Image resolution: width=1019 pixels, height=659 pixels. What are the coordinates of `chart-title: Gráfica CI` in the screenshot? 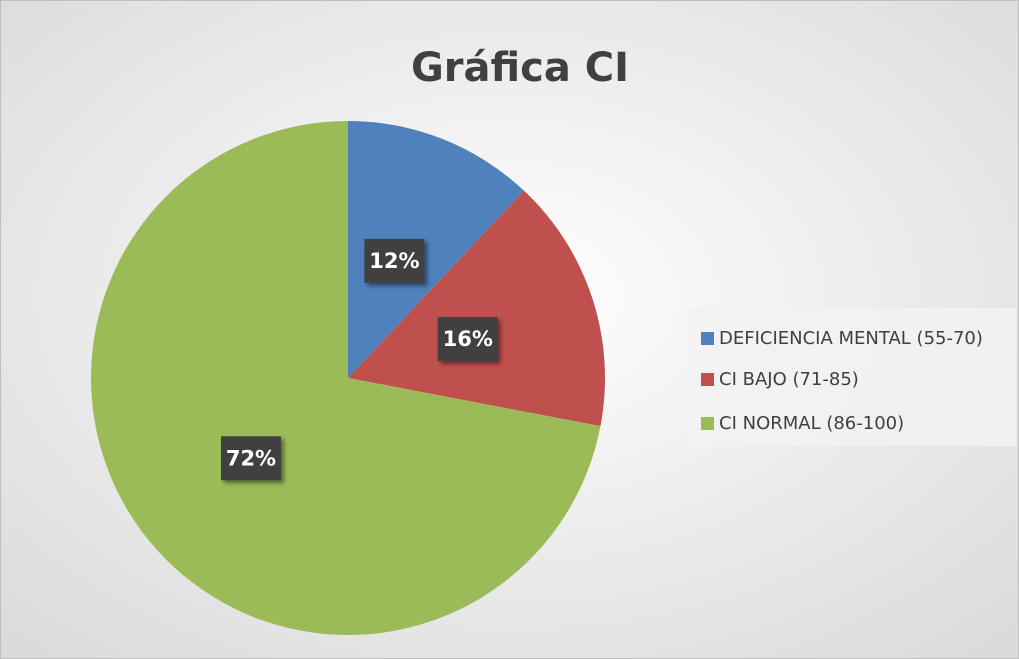 It's located at (520, 68).